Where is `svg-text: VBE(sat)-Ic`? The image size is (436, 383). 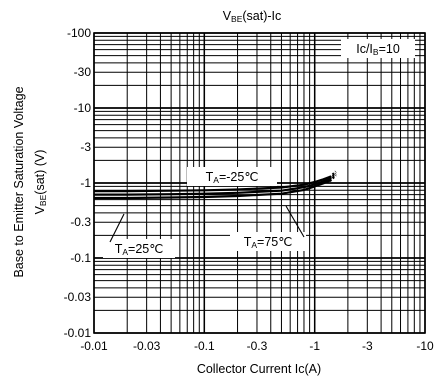
svg-text: VBE(sat)-Ic is located at coordinates (252, 16).